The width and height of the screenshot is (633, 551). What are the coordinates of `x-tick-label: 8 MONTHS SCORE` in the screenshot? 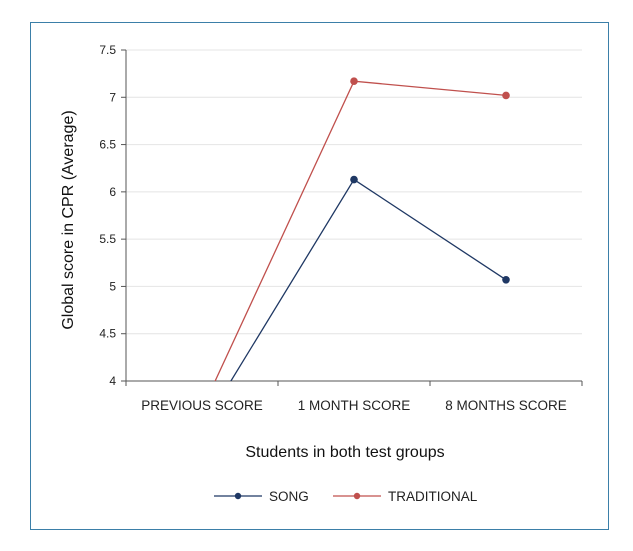 It's located at (506, 405).